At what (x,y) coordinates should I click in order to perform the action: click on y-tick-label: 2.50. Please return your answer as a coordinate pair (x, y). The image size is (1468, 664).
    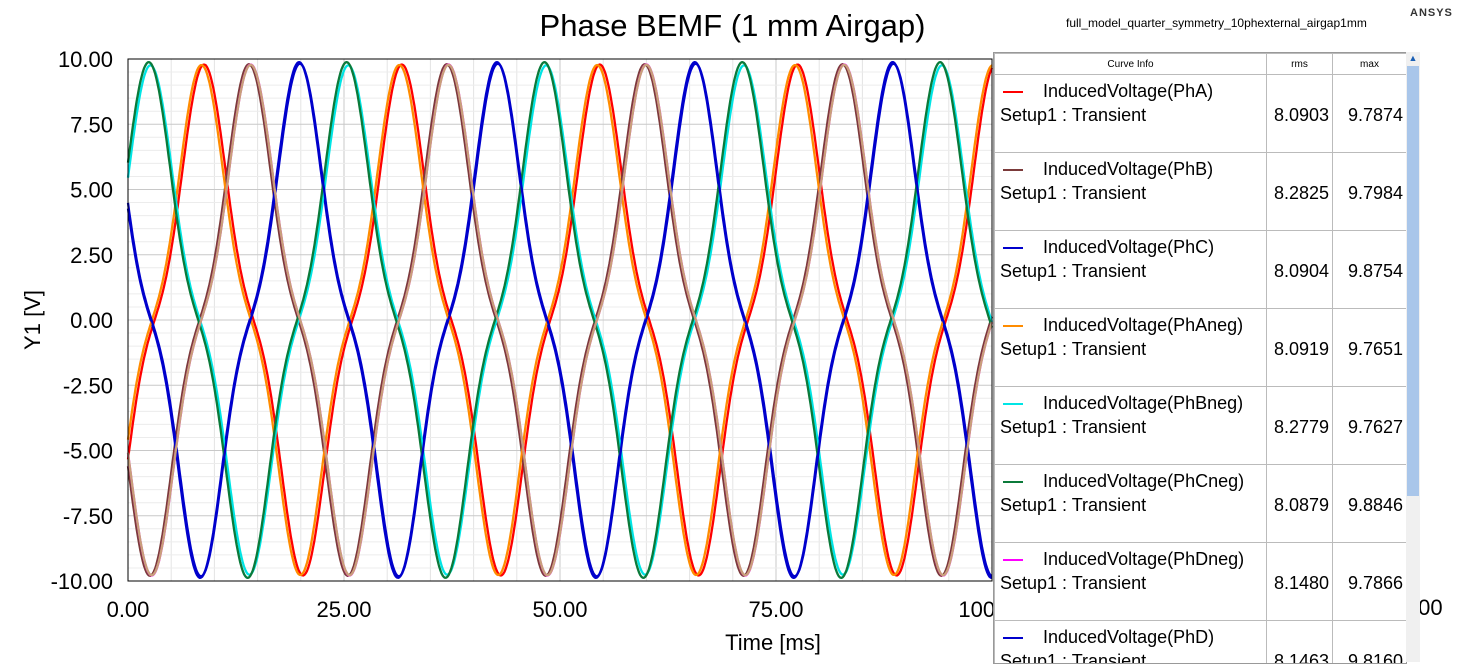
    Looking at the image, I should click on (91, 255).